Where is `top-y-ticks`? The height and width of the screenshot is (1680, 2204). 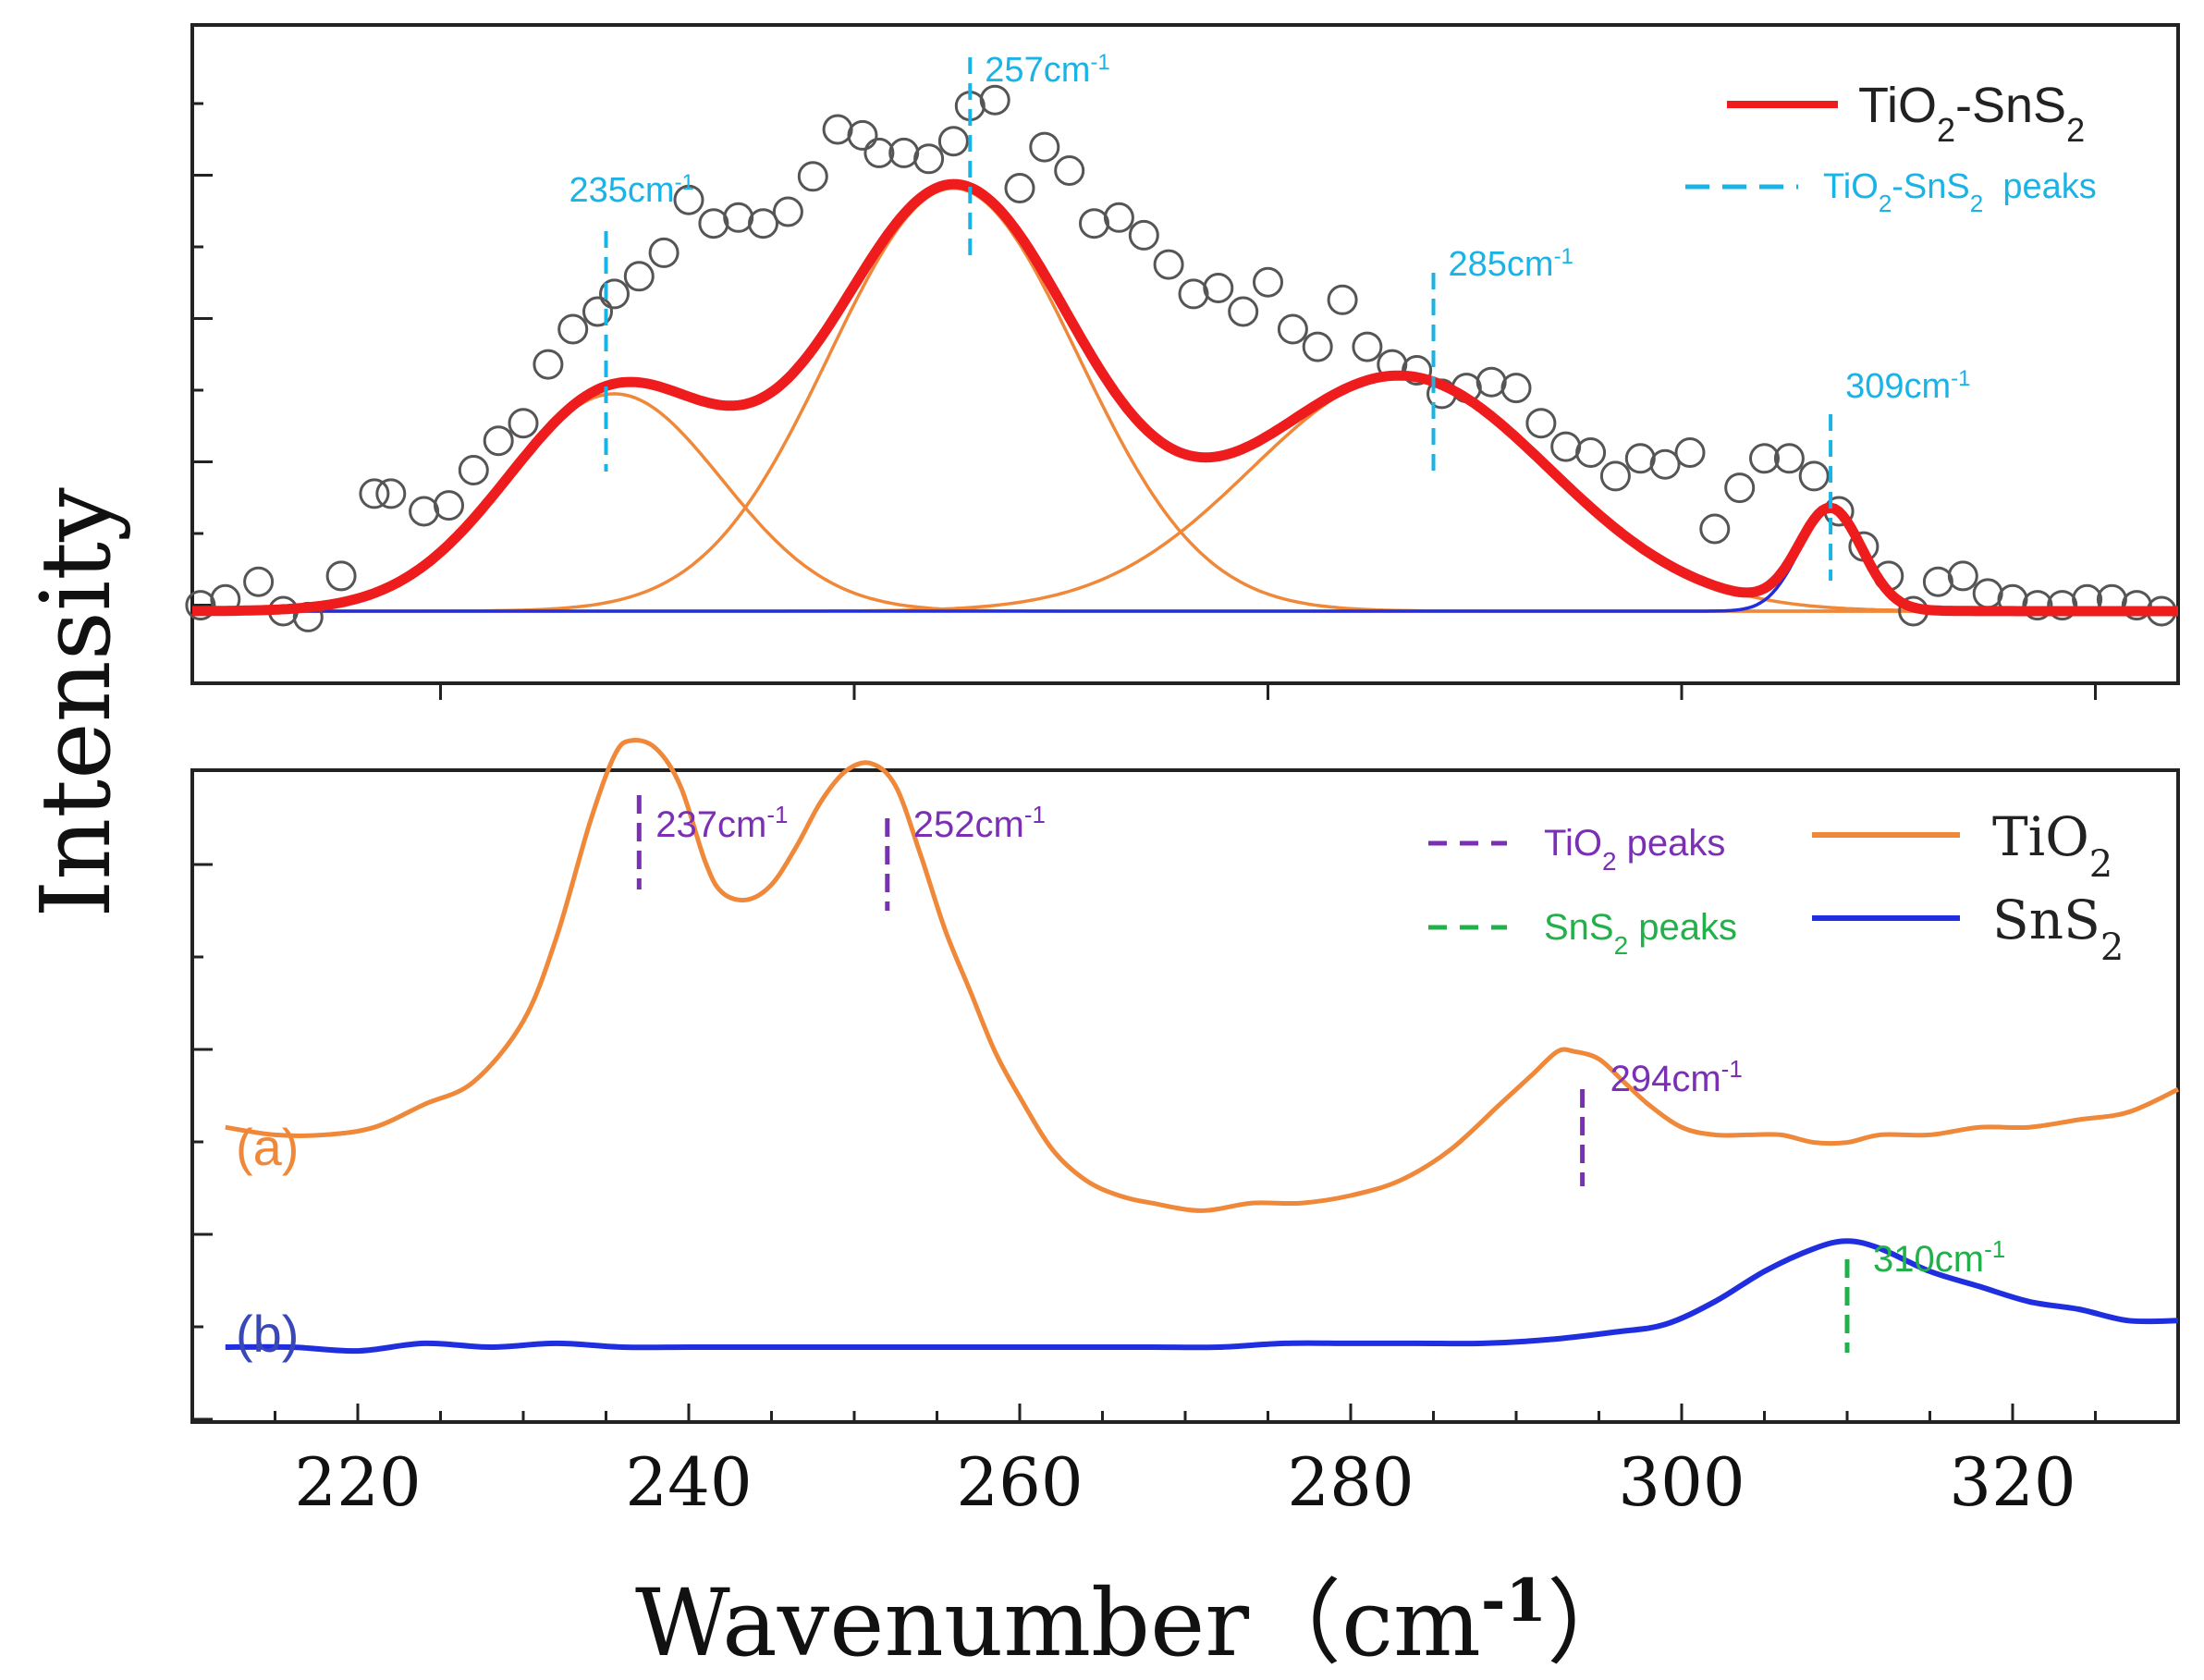 top-y-ticks is located at coordinates (203, 354).